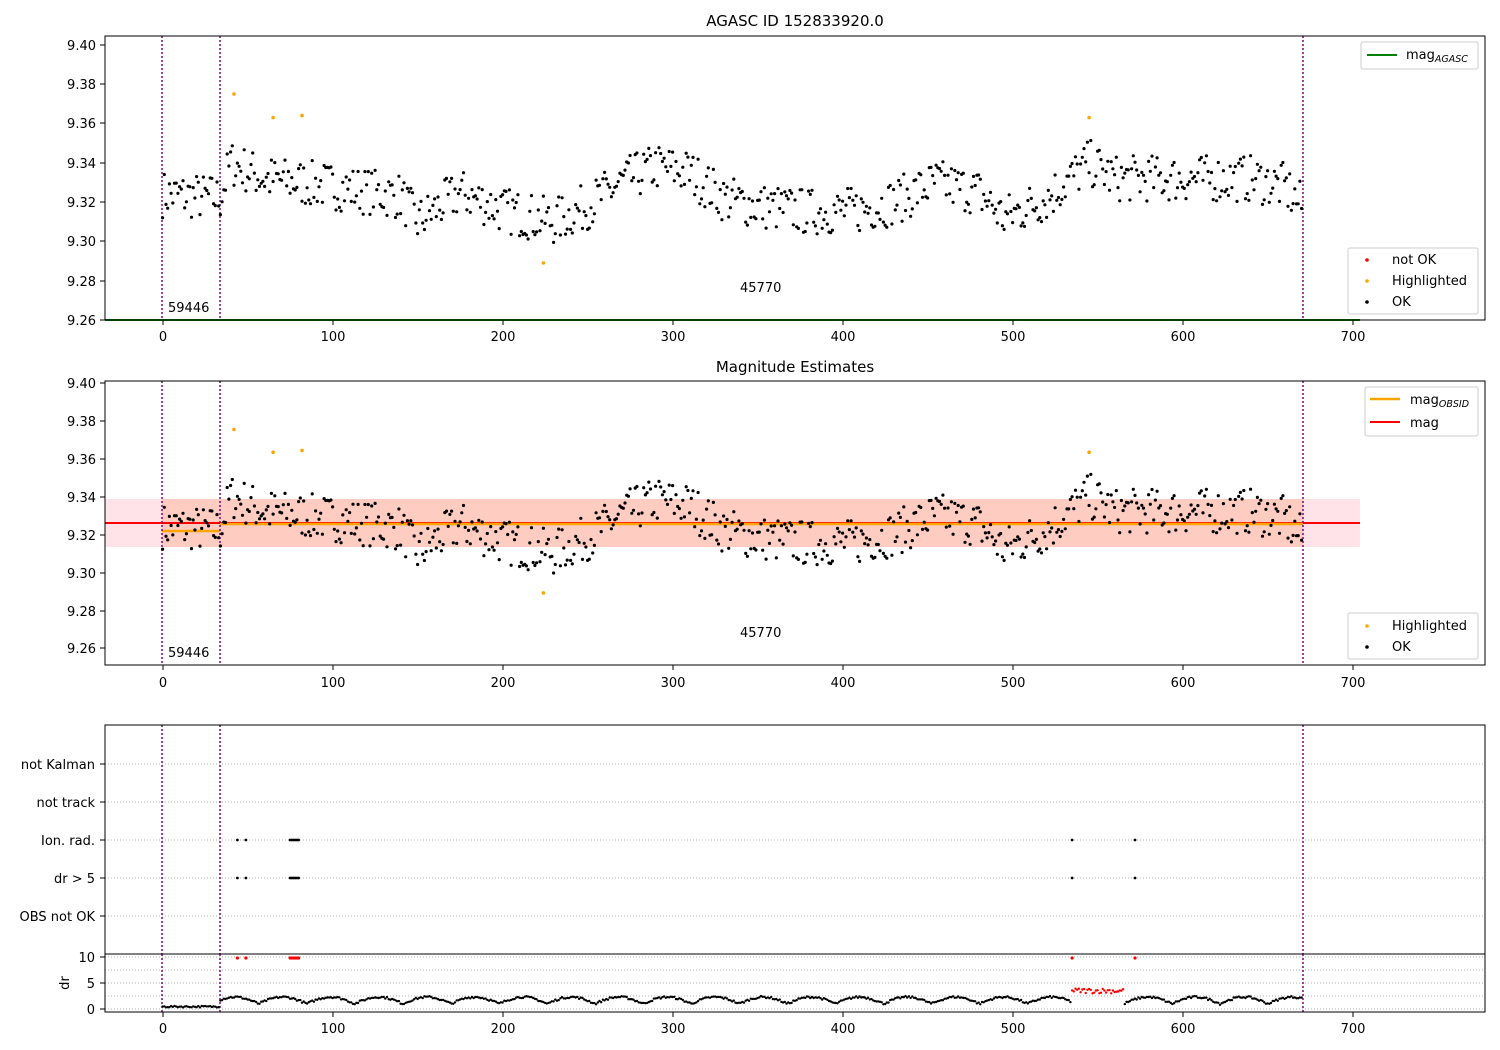 This screenshot has width=1500, height=1050. What do you see at coordinates (273, 452) in the screenshot?
I see `highlighted-point` at bounding box center [273, 452].